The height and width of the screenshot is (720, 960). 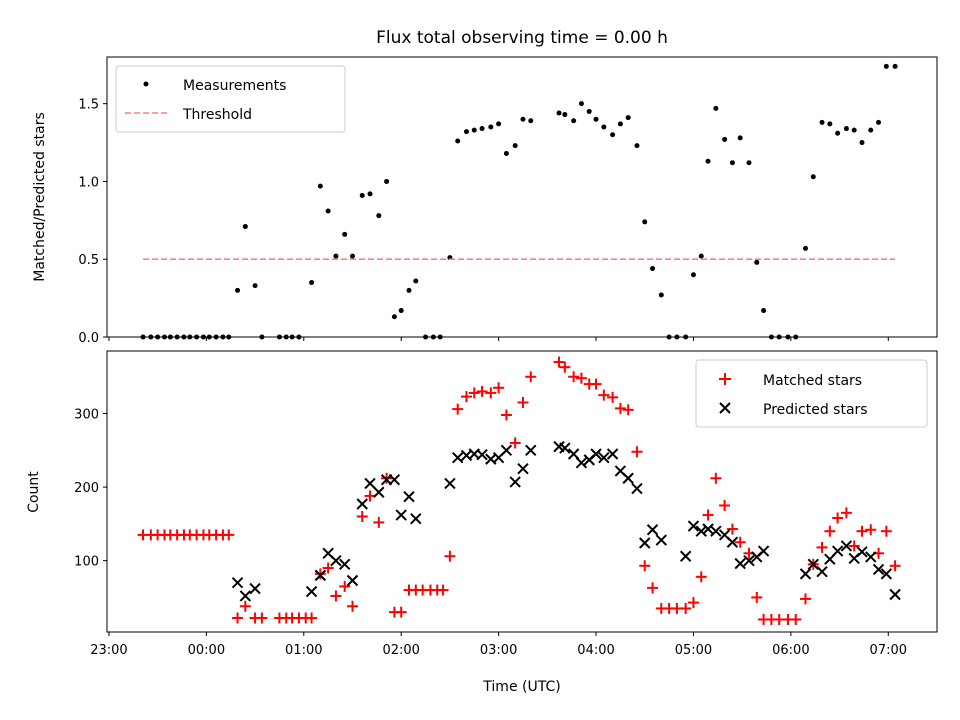 I want to click on legend-threshold-label: Threshold, so click(x=217, y=115).